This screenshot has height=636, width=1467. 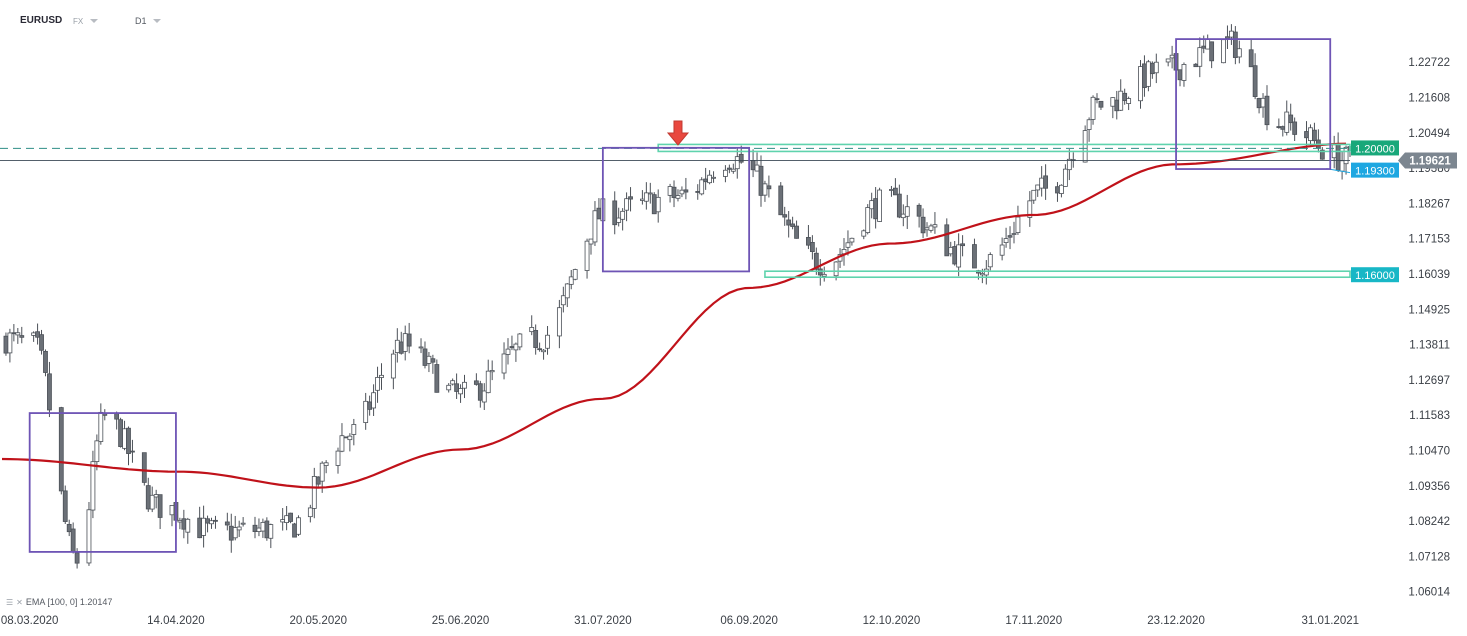 What do you see at coordinates (10, 602) in the screenshot?
I see `settings-icon: ☰` at bounding box center [10, 602].